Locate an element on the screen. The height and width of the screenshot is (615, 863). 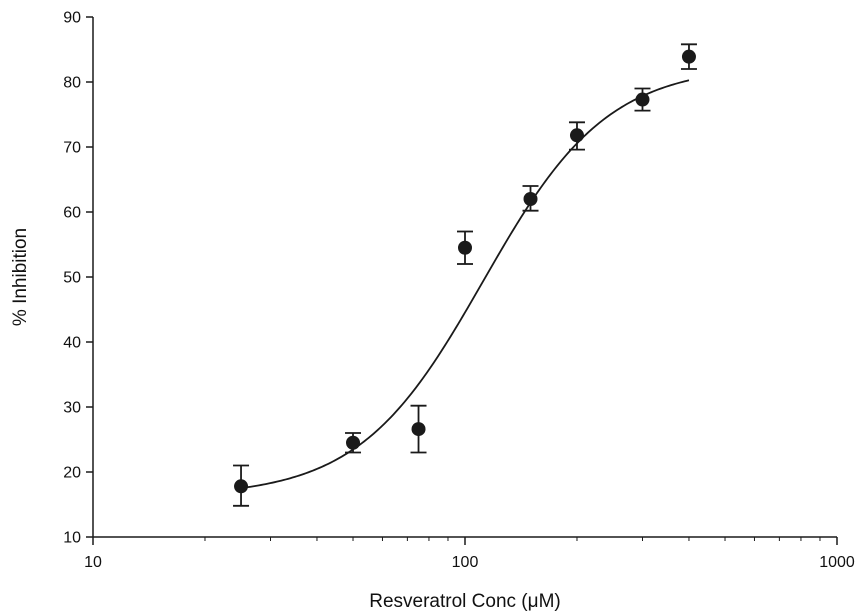
y-tick-label: 50 is located at coordinates (72, 278).